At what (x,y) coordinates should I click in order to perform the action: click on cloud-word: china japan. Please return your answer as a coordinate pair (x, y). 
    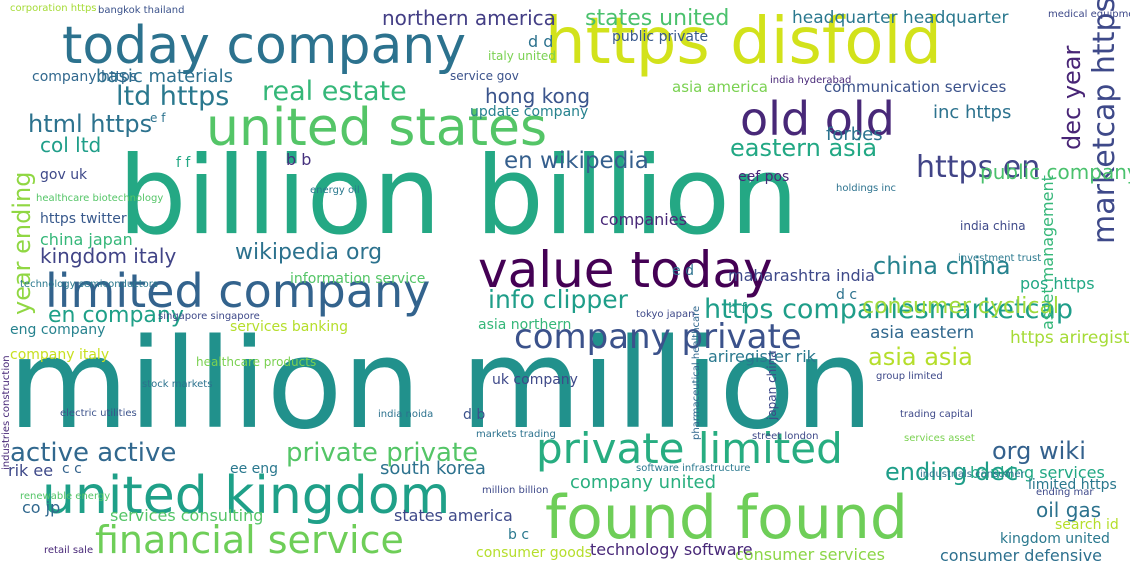
    Looking at the image, I should click on (86, 239).